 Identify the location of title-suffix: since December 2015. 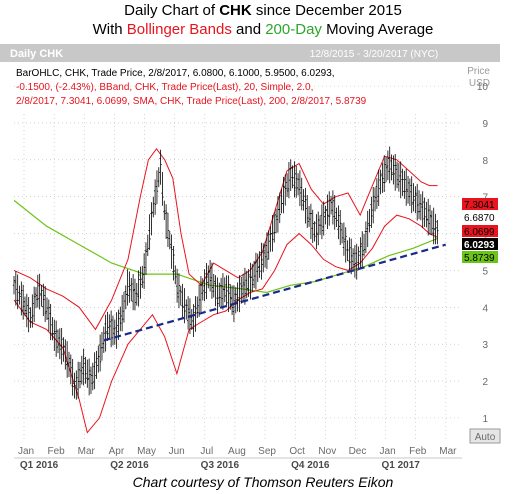
(326, 10).